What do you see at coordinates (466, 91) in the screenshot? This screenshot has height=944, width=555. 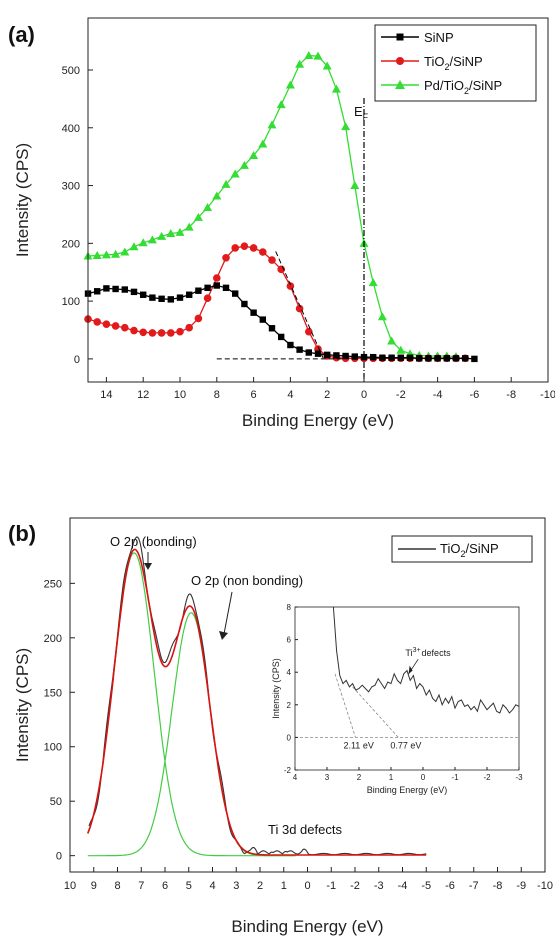 I see `a-legend-label-sub: 2` at bounding box center [466, 91].